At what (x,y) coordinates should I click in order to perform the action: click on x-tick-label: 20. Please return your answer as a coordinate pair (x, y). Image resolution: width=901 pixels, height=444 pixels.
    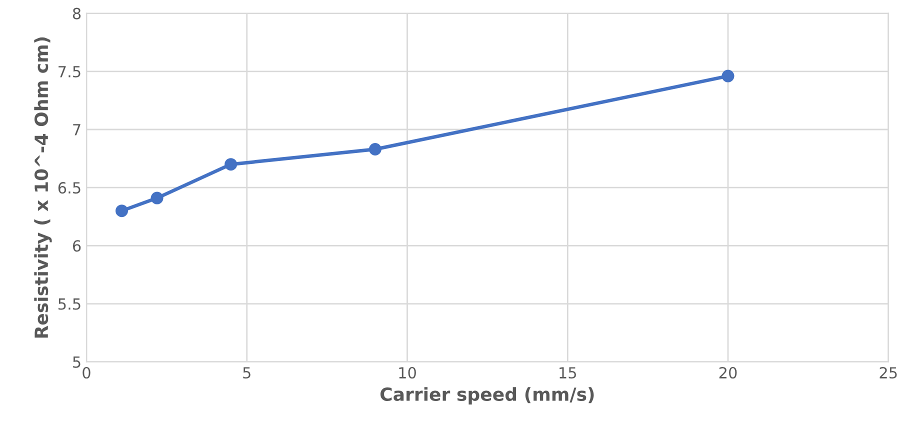
    Looking at the image, I should click on (728, 372).